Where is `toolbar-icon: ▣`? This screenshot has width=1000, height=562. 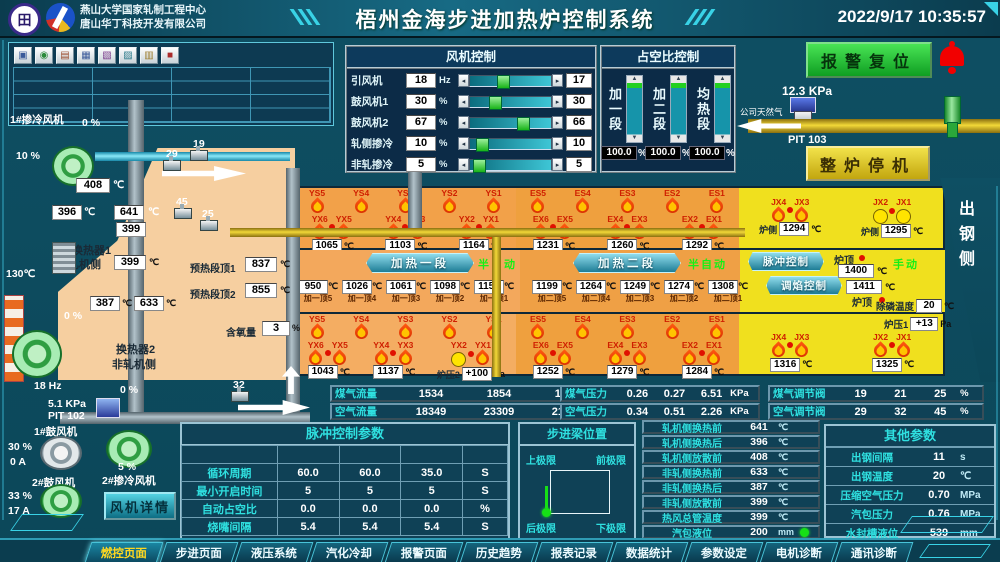
toolbar-icon: ▣ is located at coordinates (23, 55).